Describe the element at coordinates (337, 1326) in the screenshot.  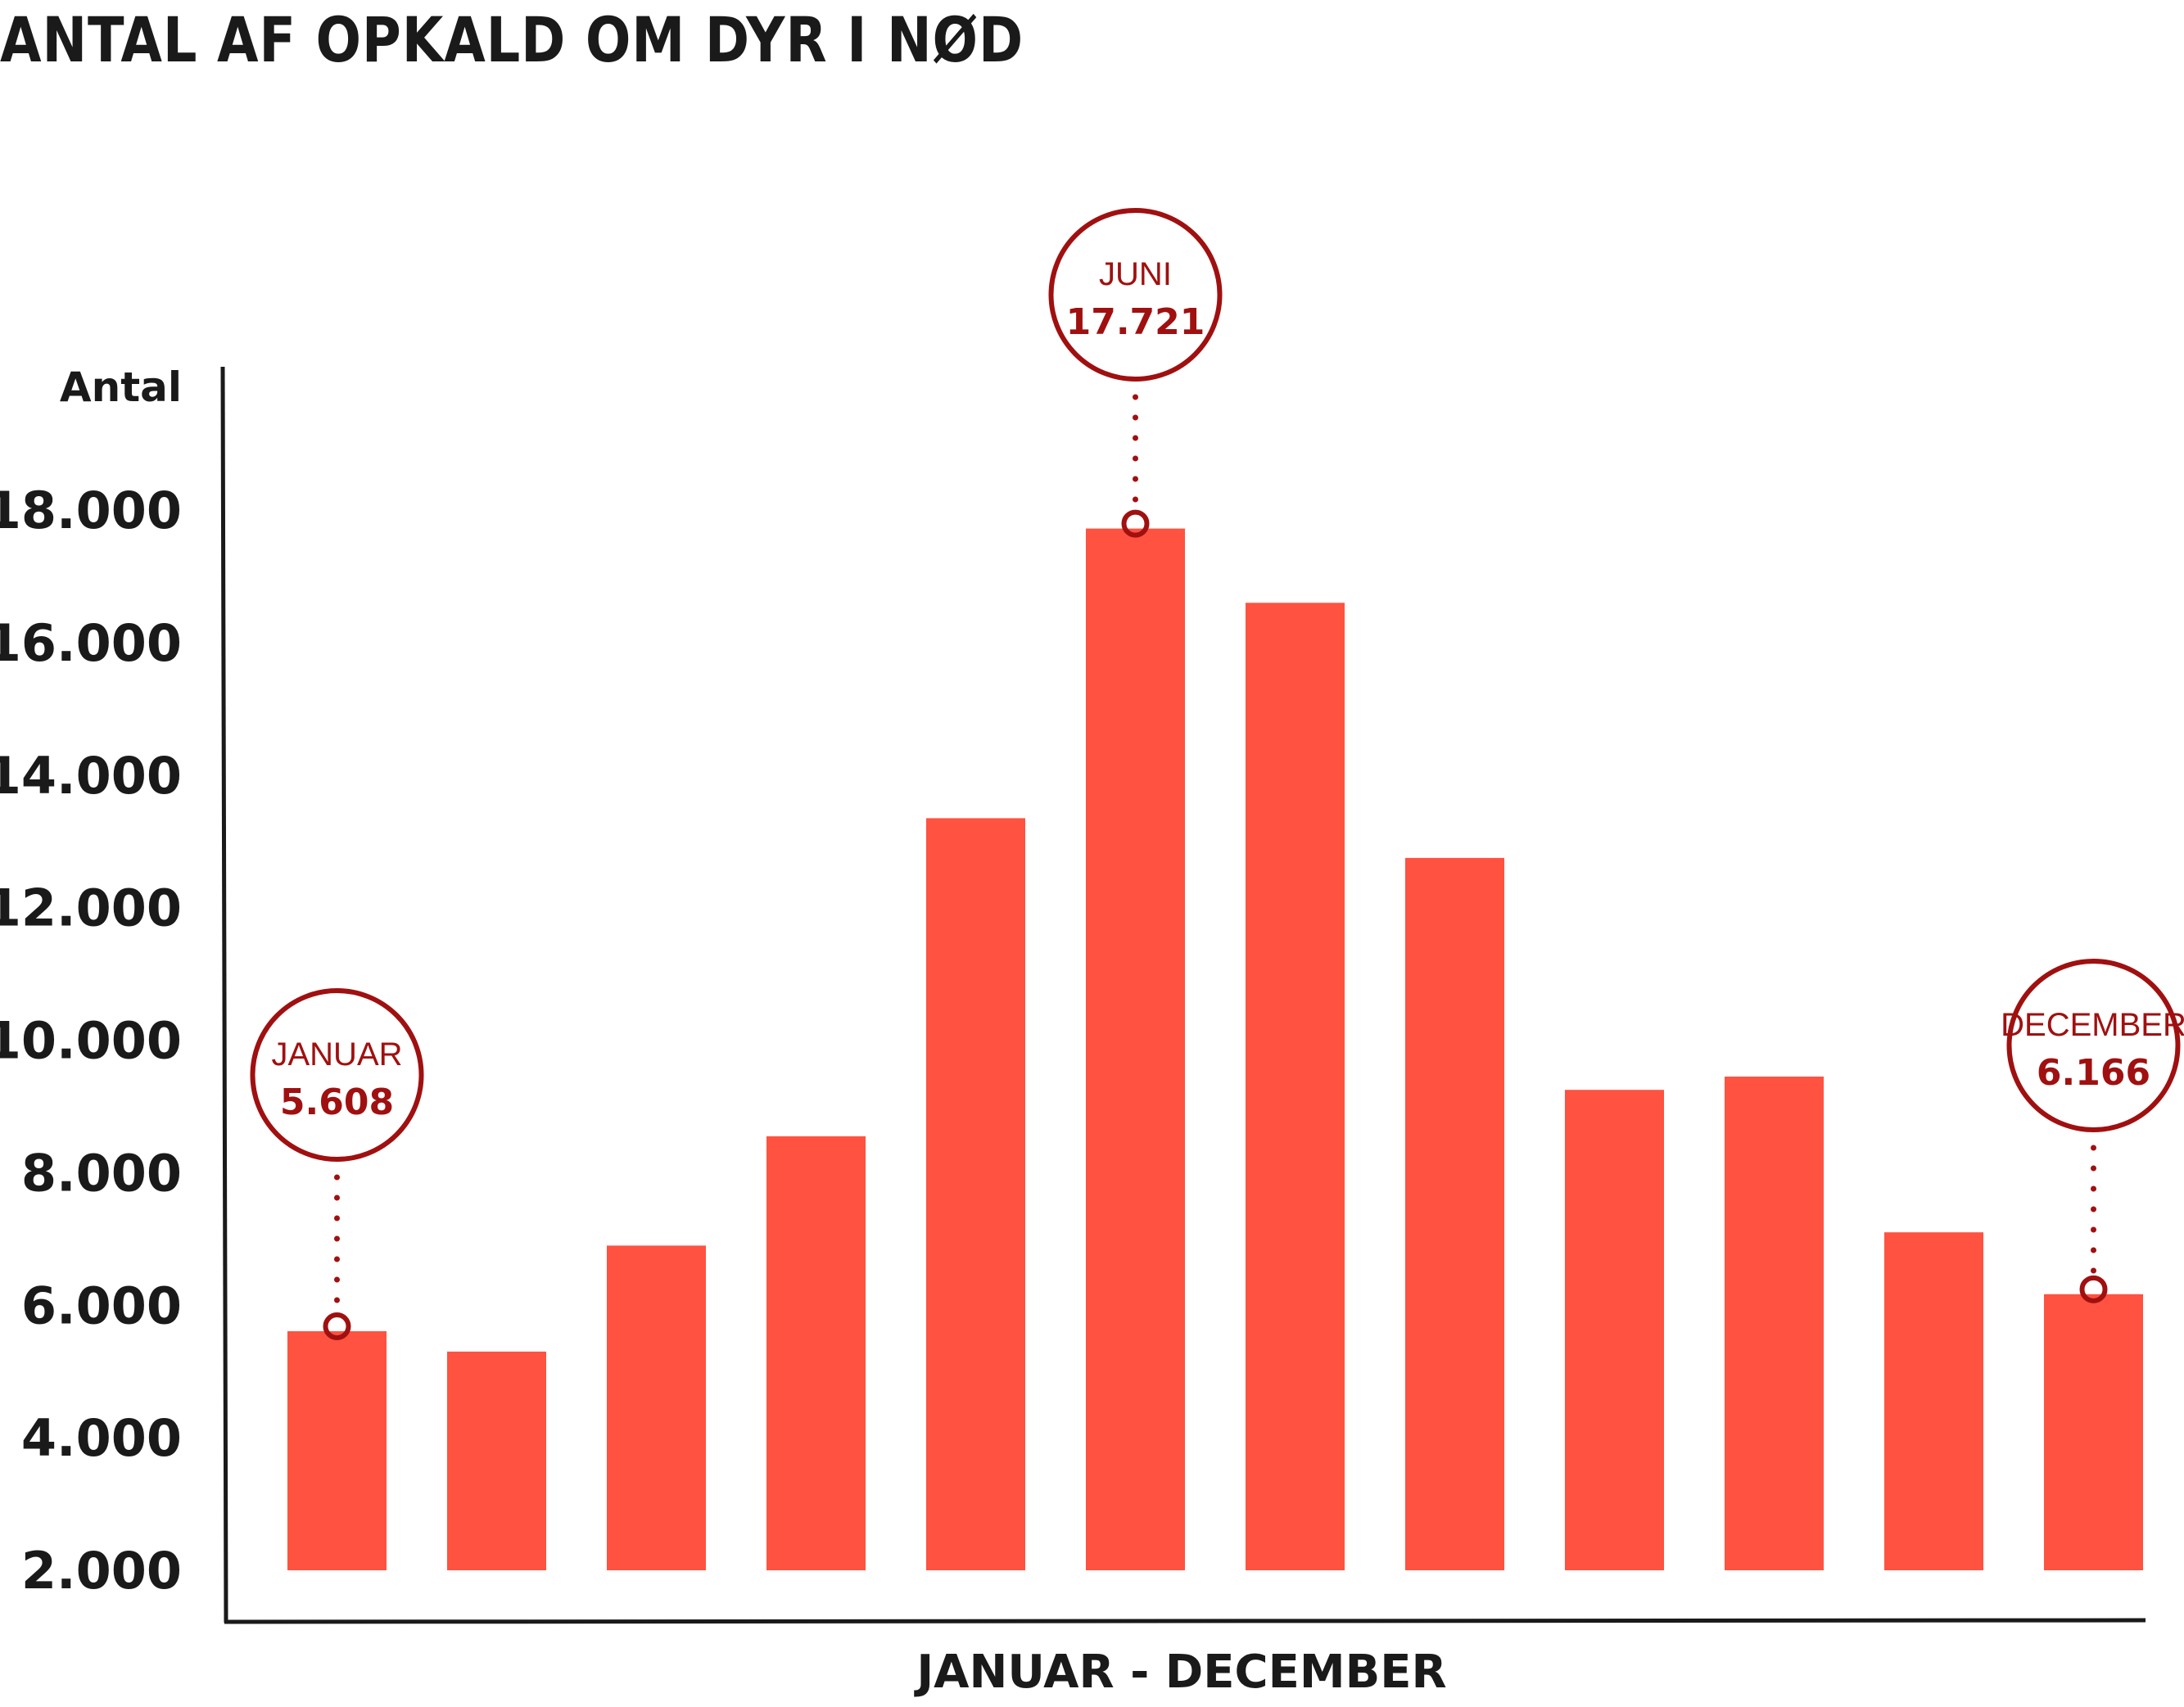
I see `callout-januar-marker` at that location.